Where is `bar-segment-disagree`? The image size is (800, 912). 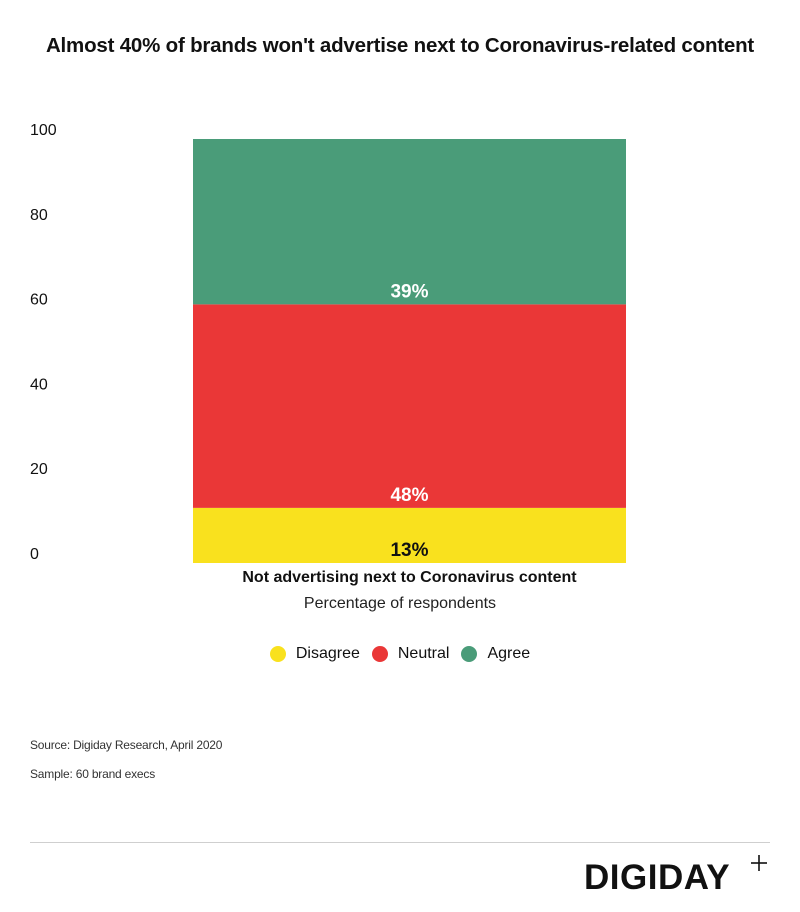 bar-segment-disagree is located at coordinates (409, 535).